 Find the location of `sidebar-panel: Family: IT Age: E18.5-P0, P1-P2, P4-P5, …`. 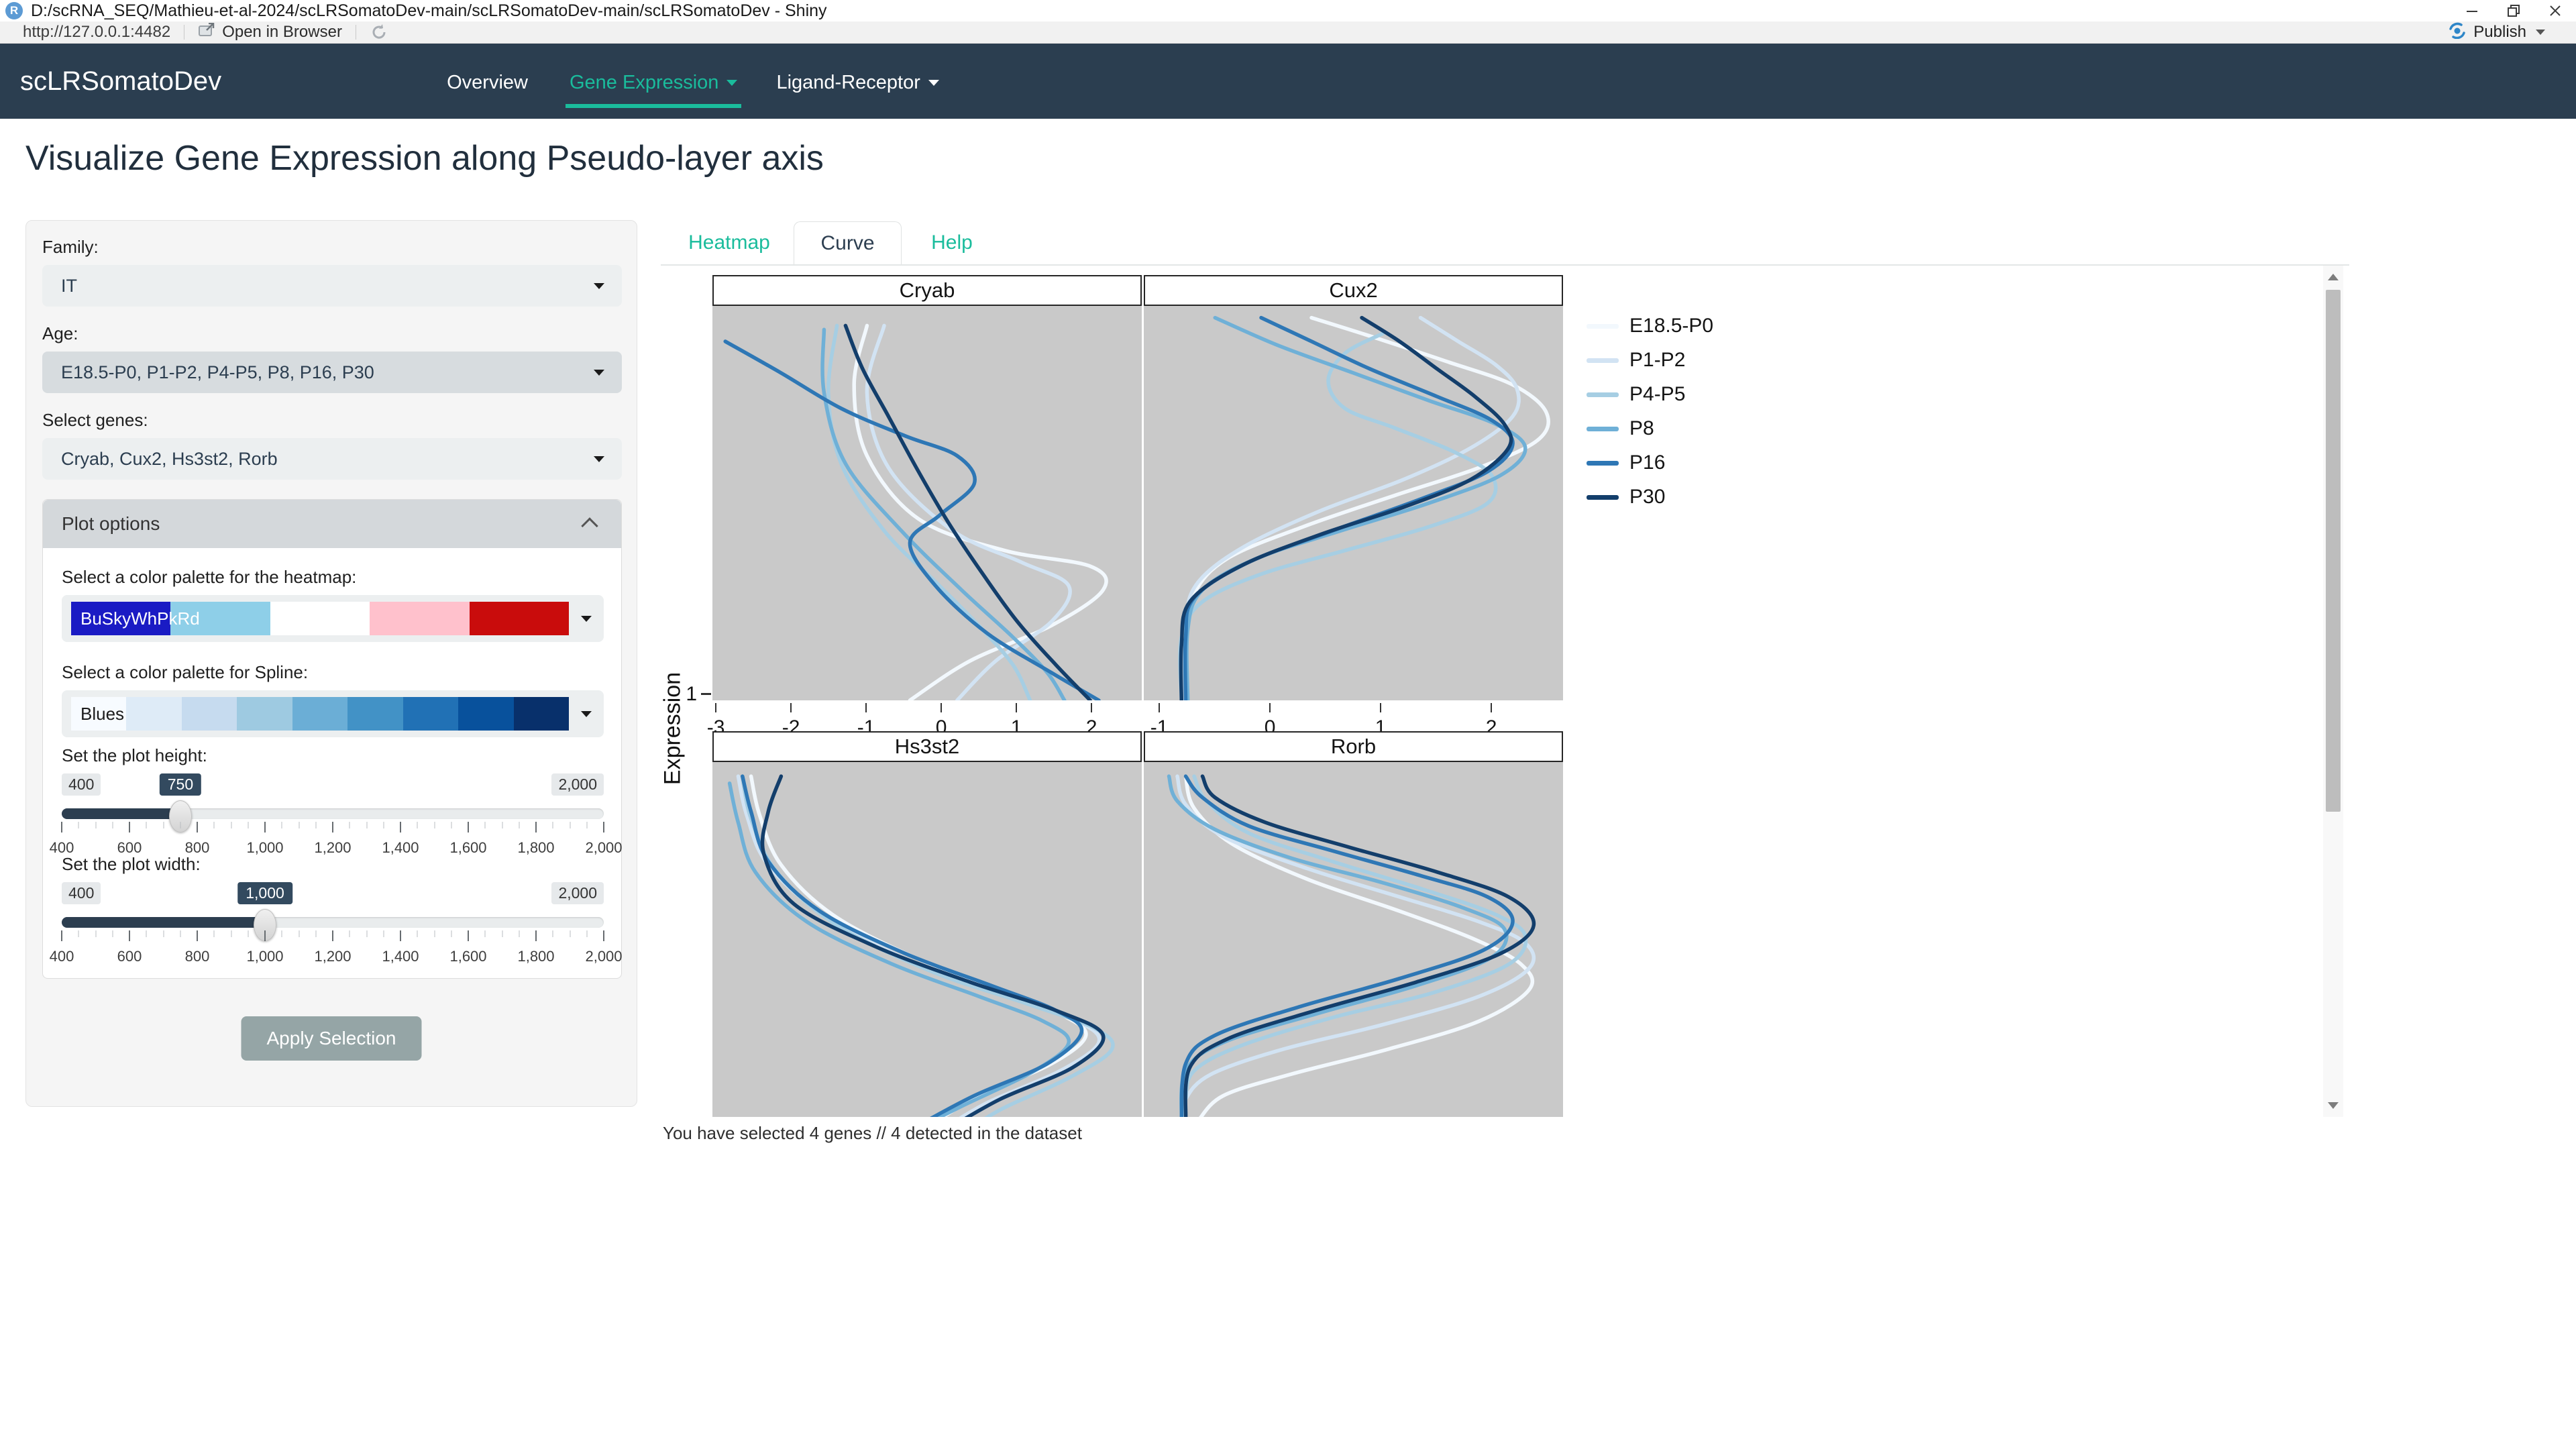

sidebar-panel: Family: IT Age: E18.5-P0, P1-P2, P4-P5, … is located at coordinates (331, 663).